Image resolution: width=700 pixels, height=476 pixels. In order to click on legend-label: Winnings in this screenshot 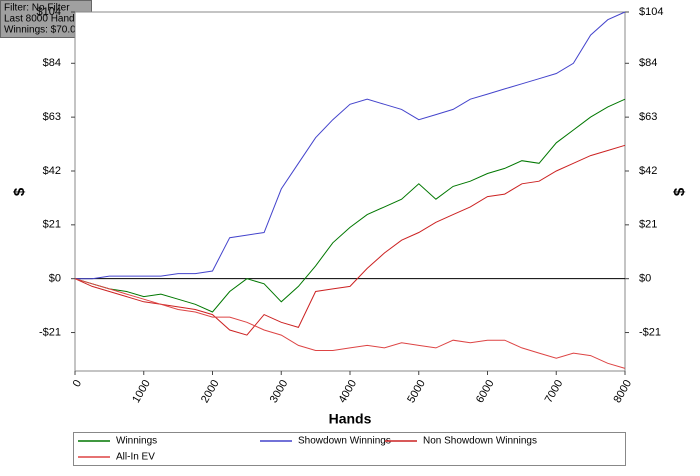, I will do `click(136, 441)`.